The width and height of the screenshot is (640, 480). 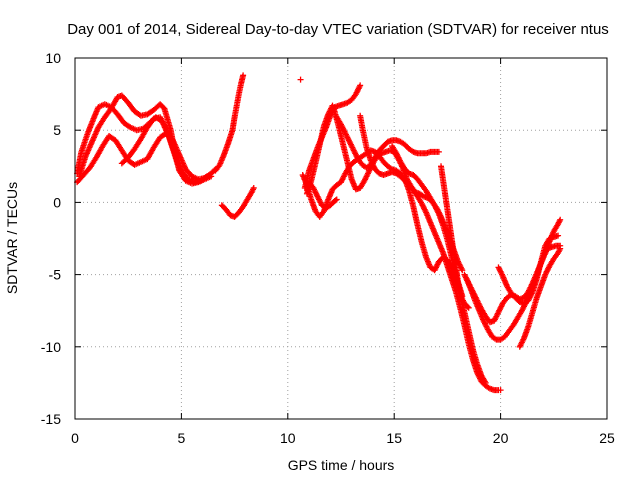 What do you see at coordinates (182, 438) in the screenshot?
I see `x-tick-label: 5` at bounding box center [182, 438].